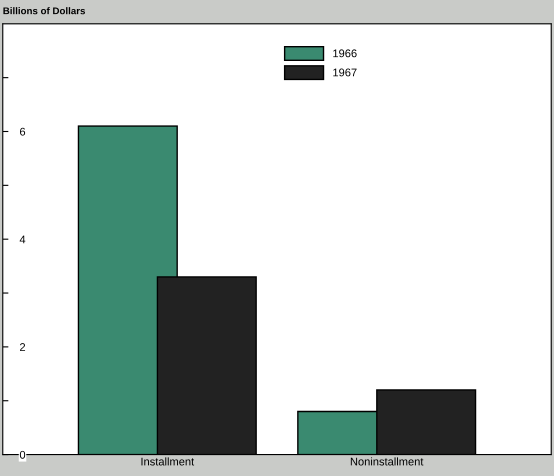  I want to click on y-tick-label: 6, so click(23, 132).